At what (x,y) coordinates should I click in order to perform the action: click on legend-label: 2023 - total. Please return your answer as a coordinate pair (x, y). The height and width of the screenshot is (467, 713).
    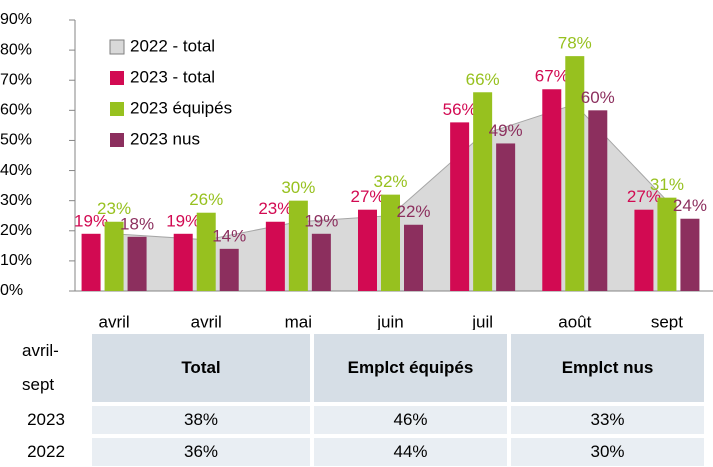
    Looking at the image, I should click on (172, 76).